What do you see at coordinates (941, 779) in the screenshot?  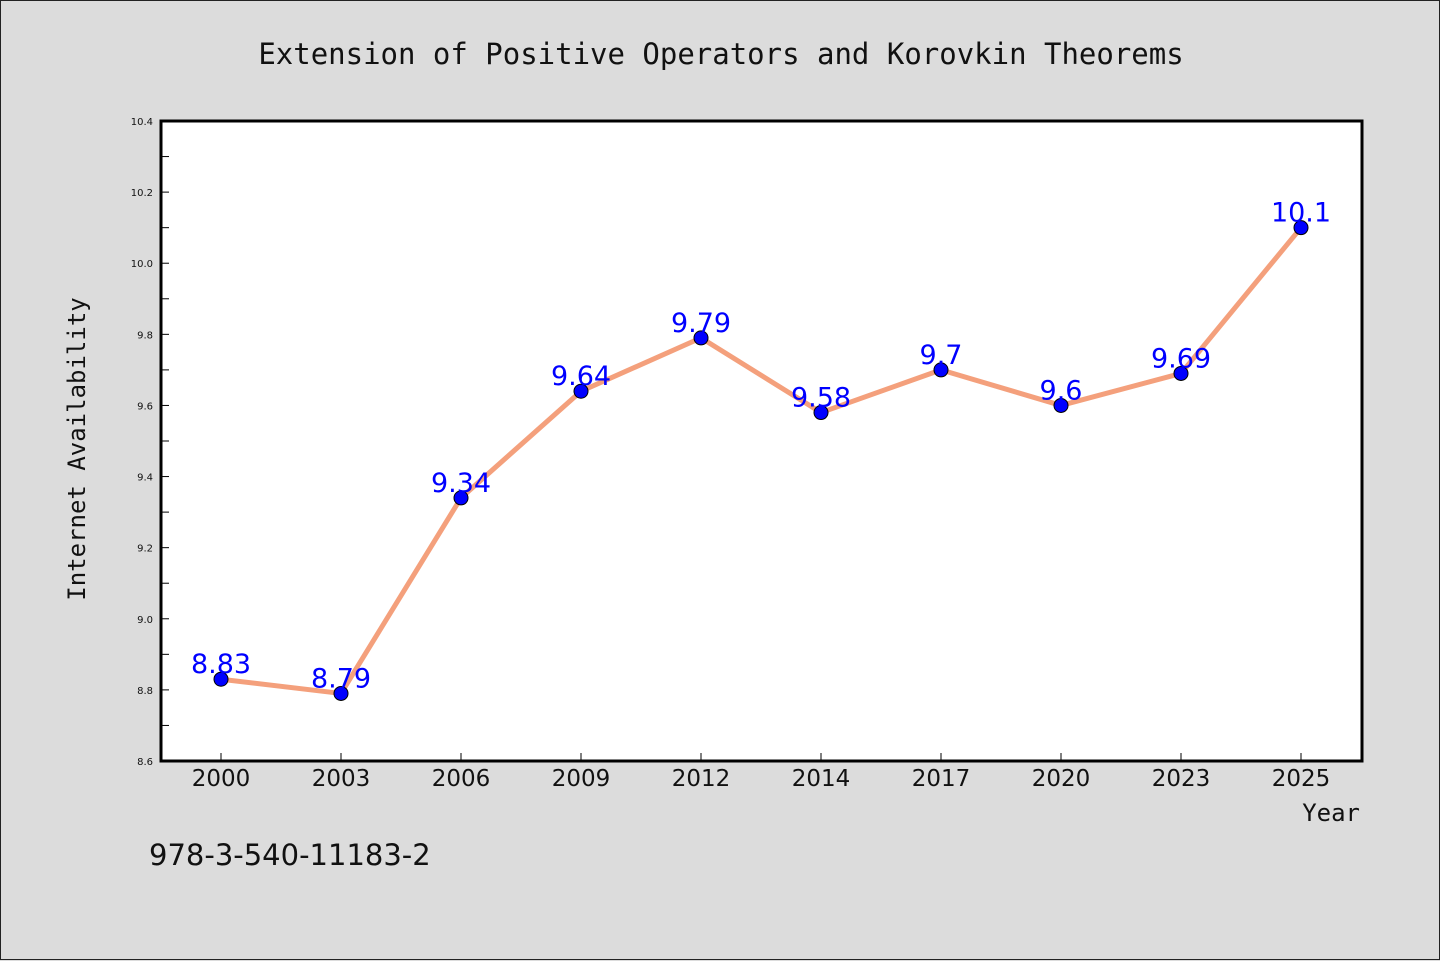 I see `x-tick-label: 2017` at bounding box center [941, 779].